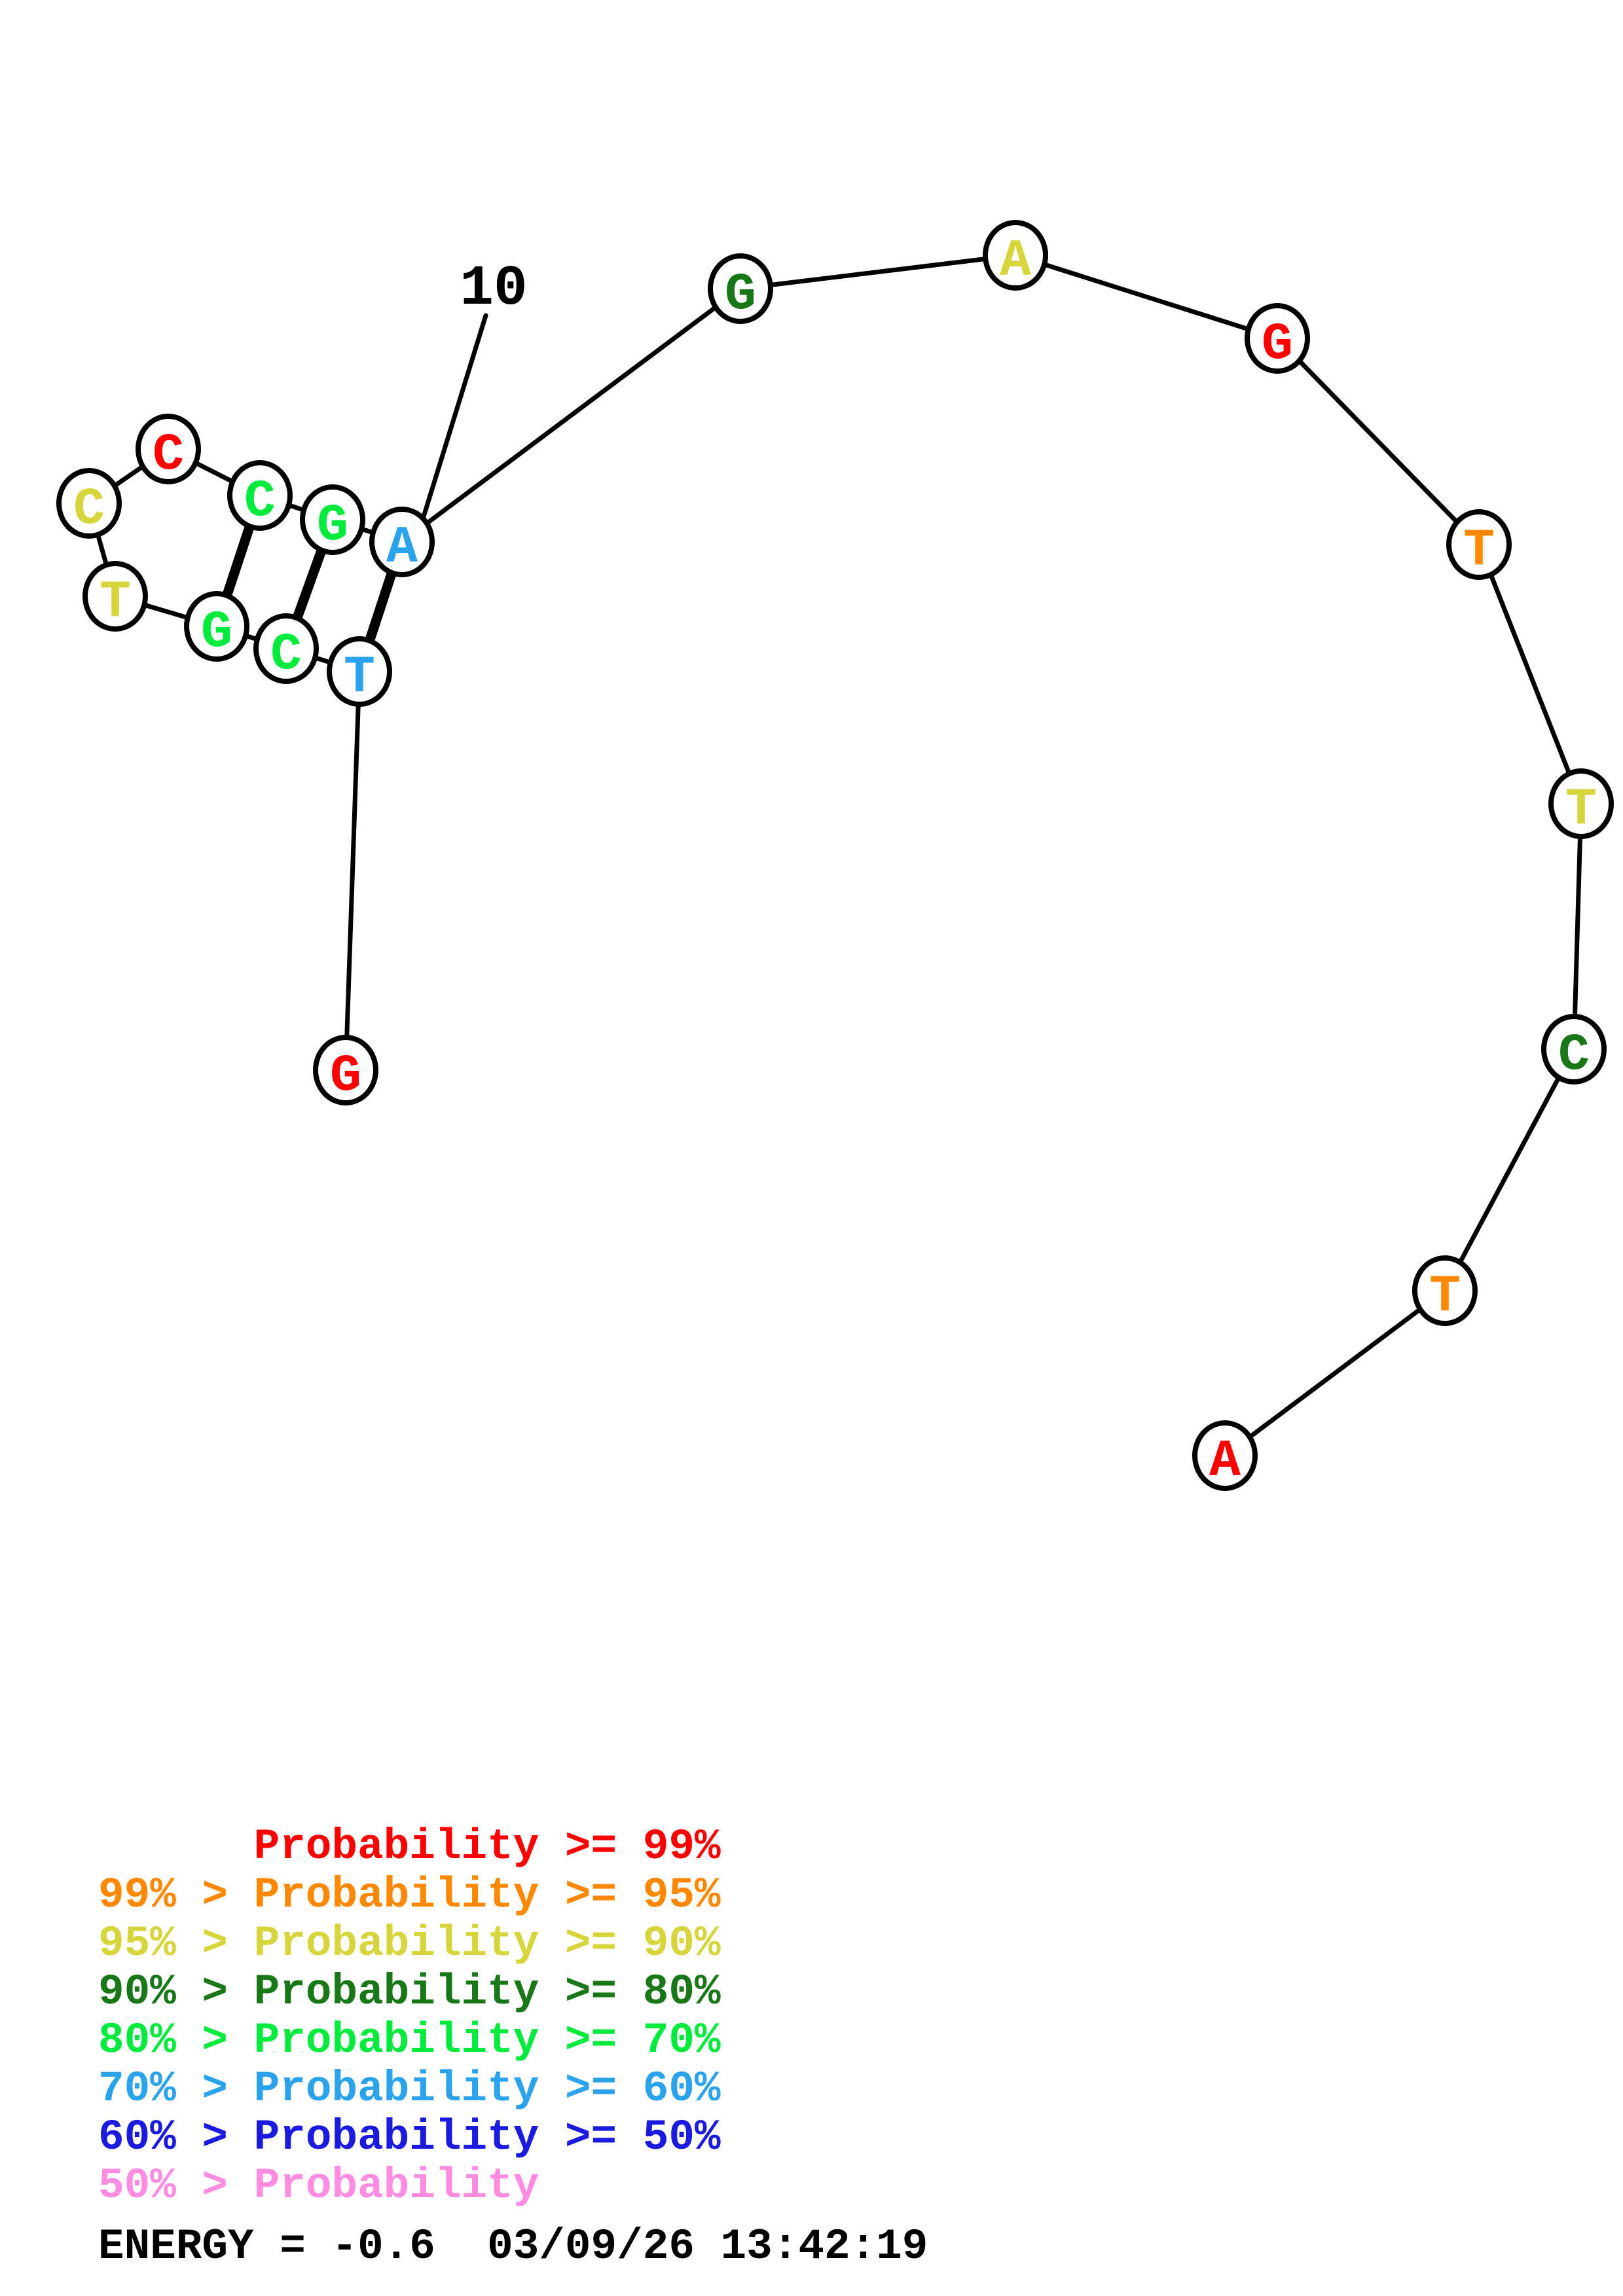 The height and width of the screenshot is (2296, 1623). I want to click on base-node-6-C: C, so click(89, 503).